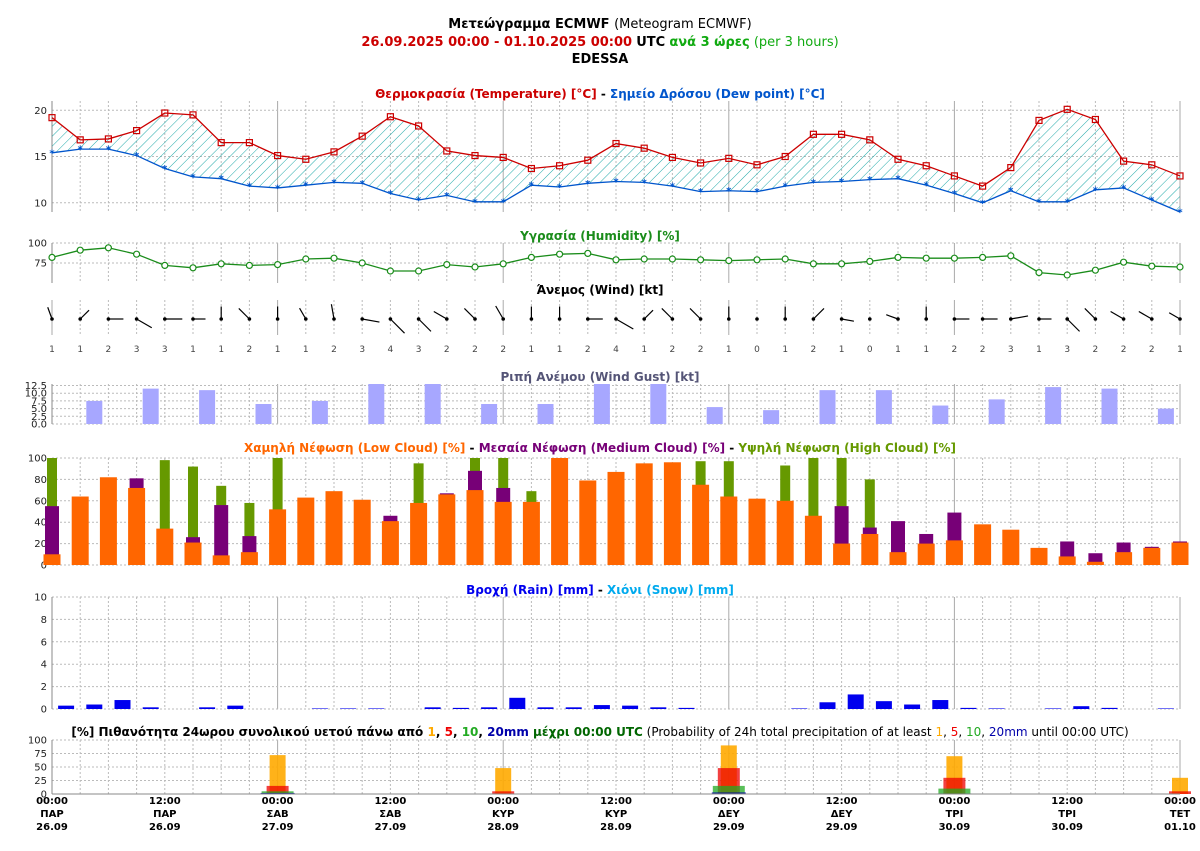 This screenshot has width=1200, height=851. Describe the element at coordinates (40, 754) in the screenshot. I see `probability-y-tick: 75` at that location.